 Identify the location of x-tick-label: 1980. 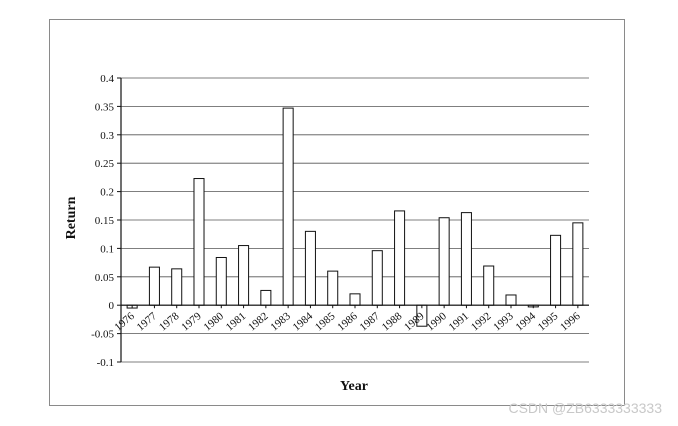
(214, 322).